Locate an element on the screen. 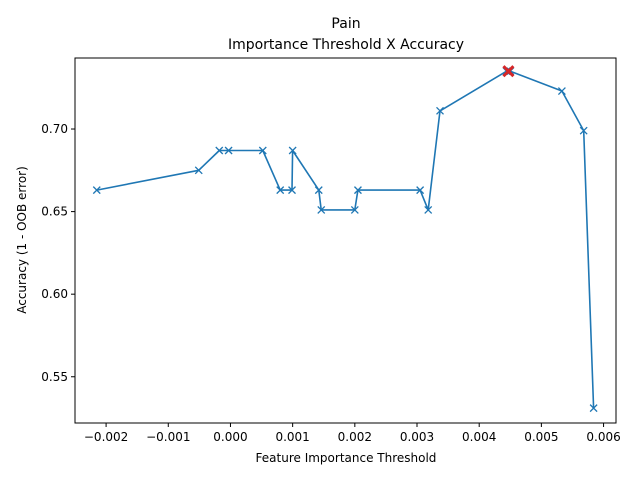 Image resolution: width=640 pixels, height=480 pixels. y-tick-label: 0.60 is located at coordinates (54, 294).